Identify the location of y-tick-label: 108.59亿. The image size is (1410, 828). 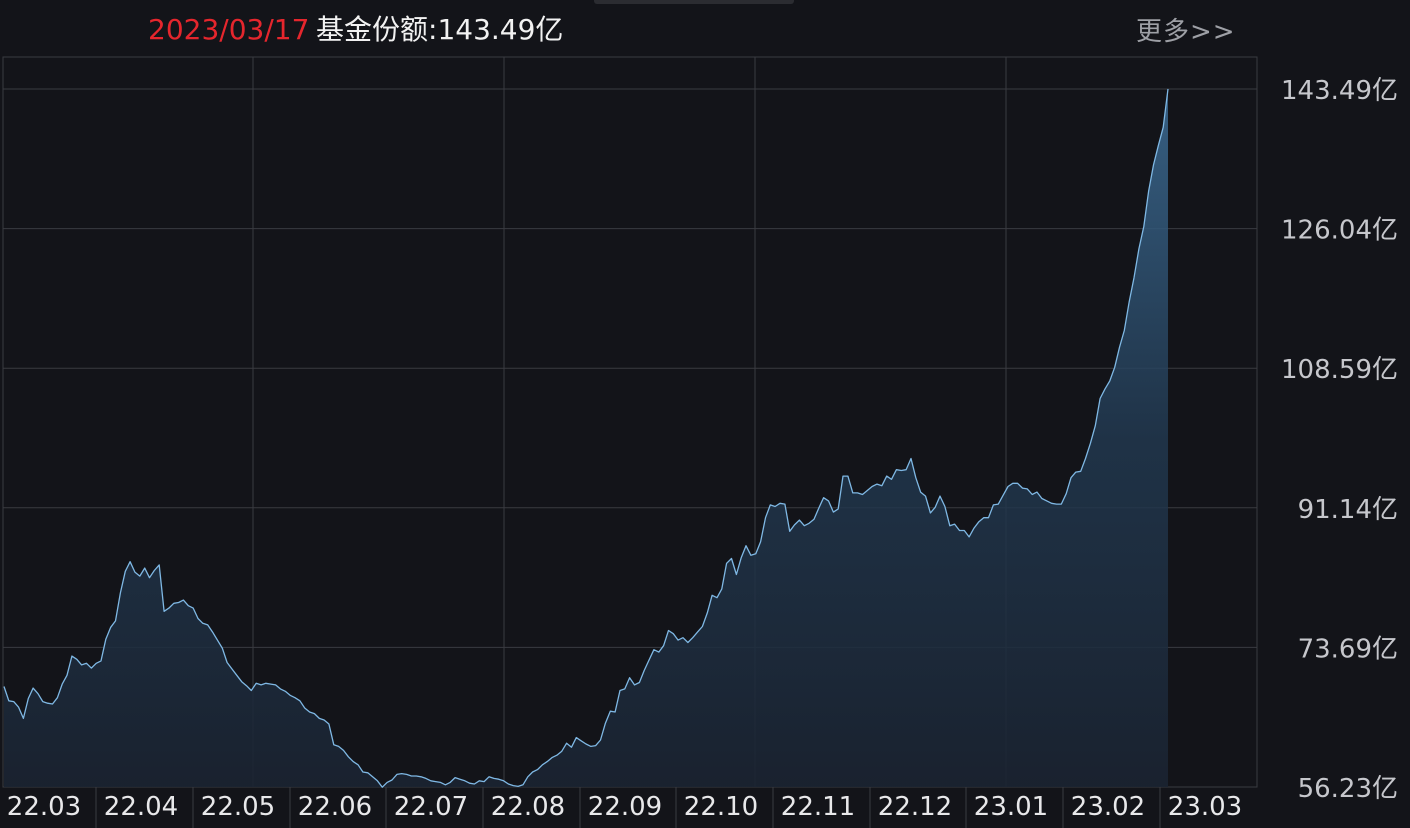
(1339, 370).